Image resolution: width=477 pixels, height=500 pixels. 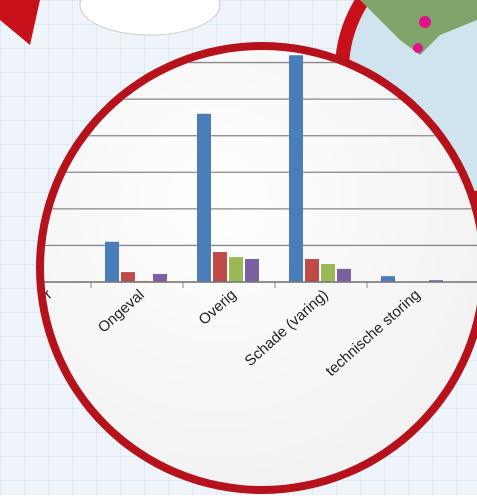 What do you see at coordinates (150, 18) in the screenshot?
I see `decor-ellipse` at bounding box center [150, 18].